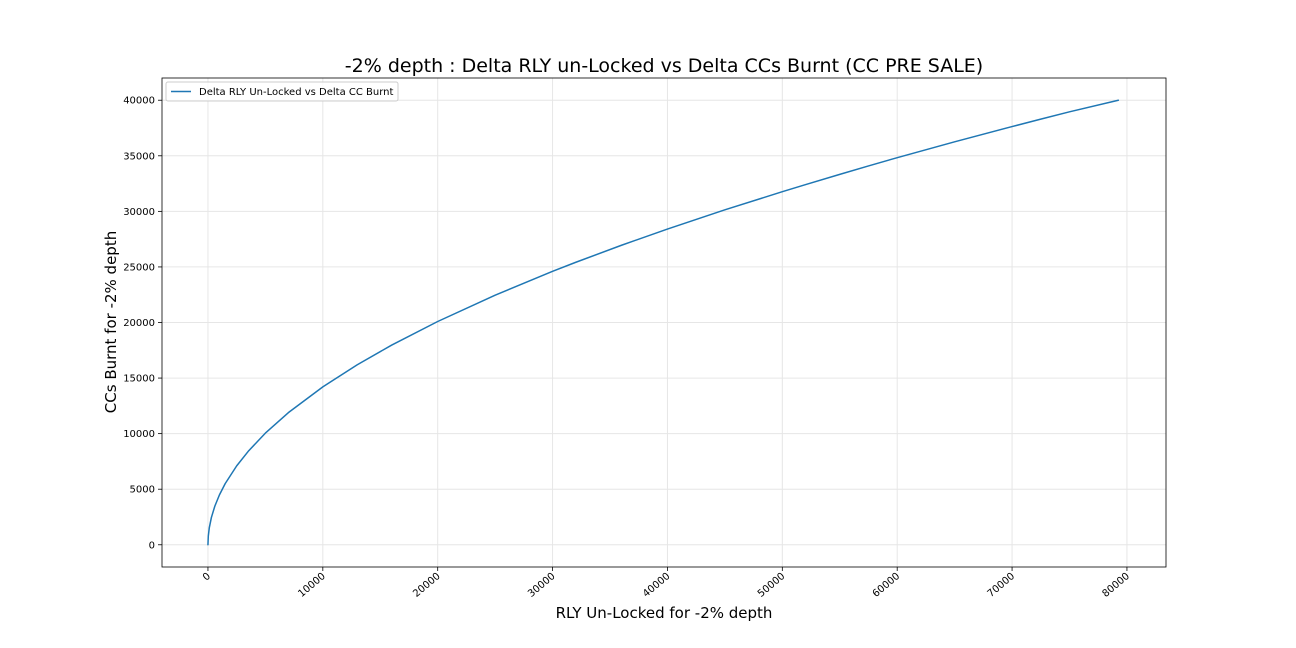 This screenshot has width=1296, height=648. I want to click on x-tick-label: 30000, so click(541, 585).